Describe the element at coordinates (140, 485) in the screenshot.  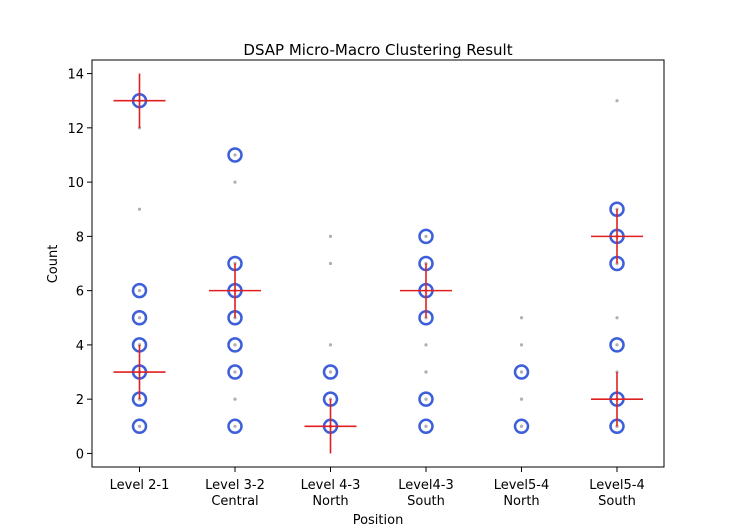
I see `x-tick-label: Level 2-1` at that location.